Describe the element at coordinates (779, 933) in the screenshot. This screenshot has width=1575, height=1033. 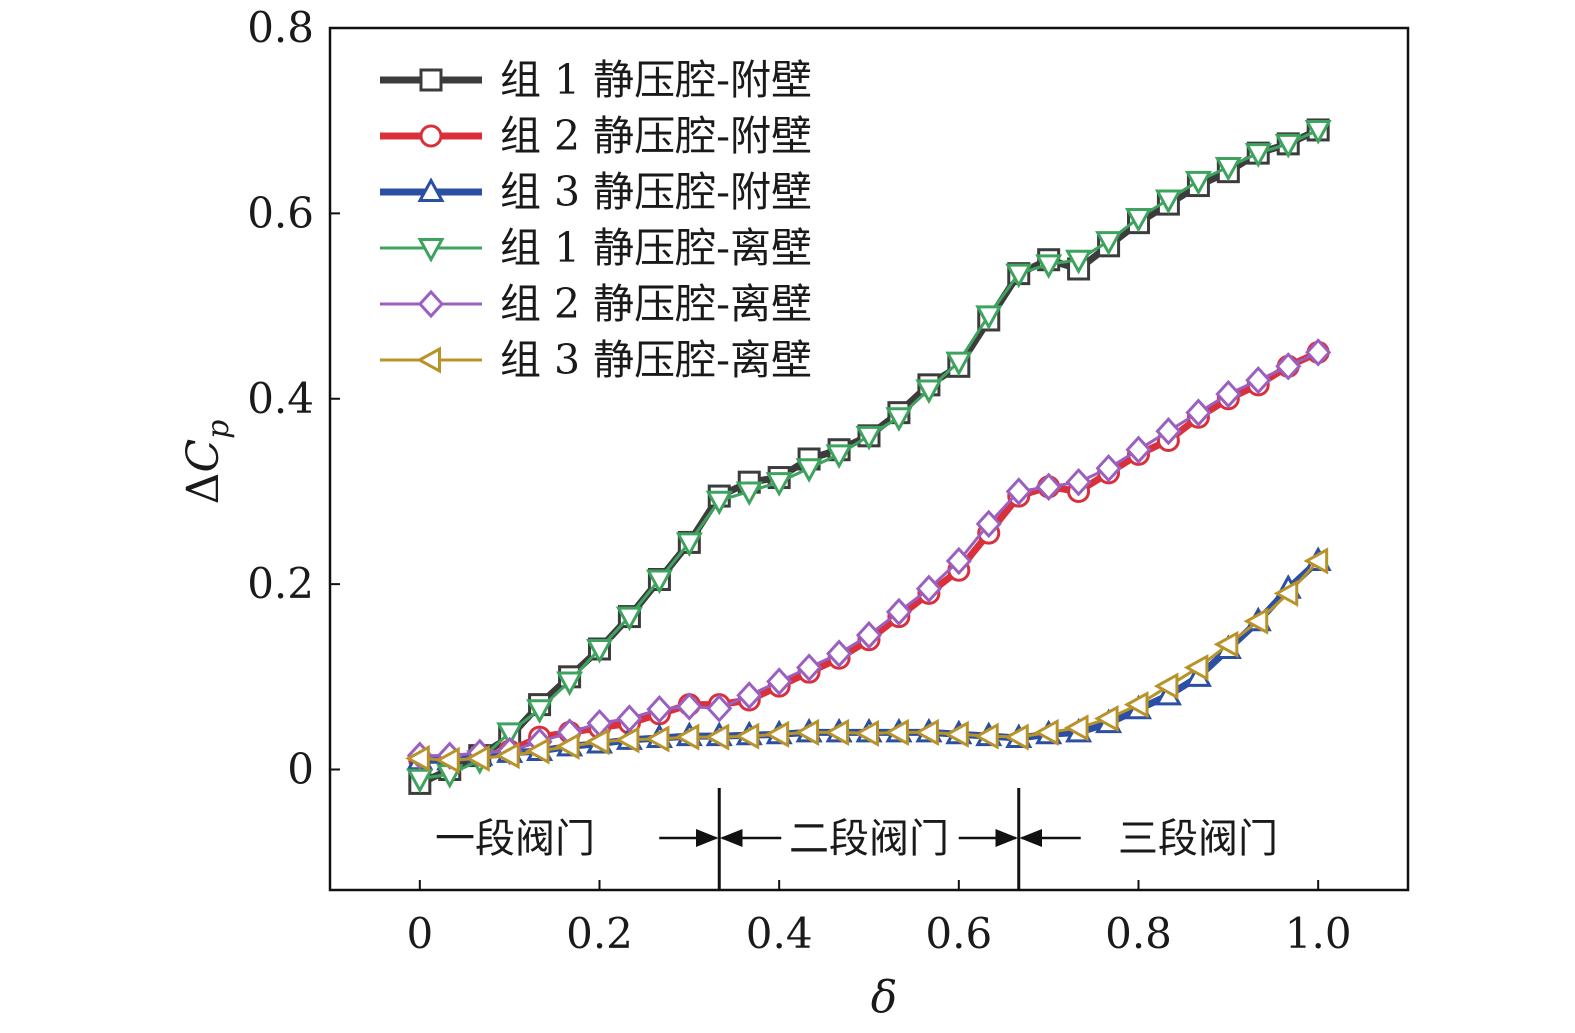
I see `x-tick-label: 0.4` at that location.